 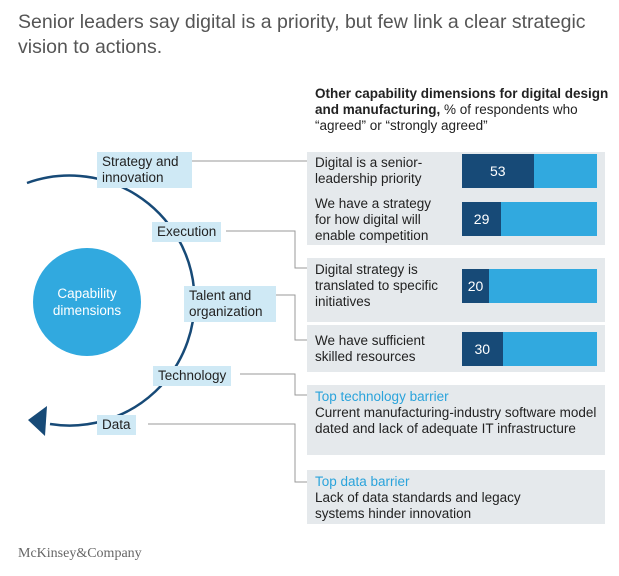 I want to click on bar-fill: 53, so click(x=498, y=171).